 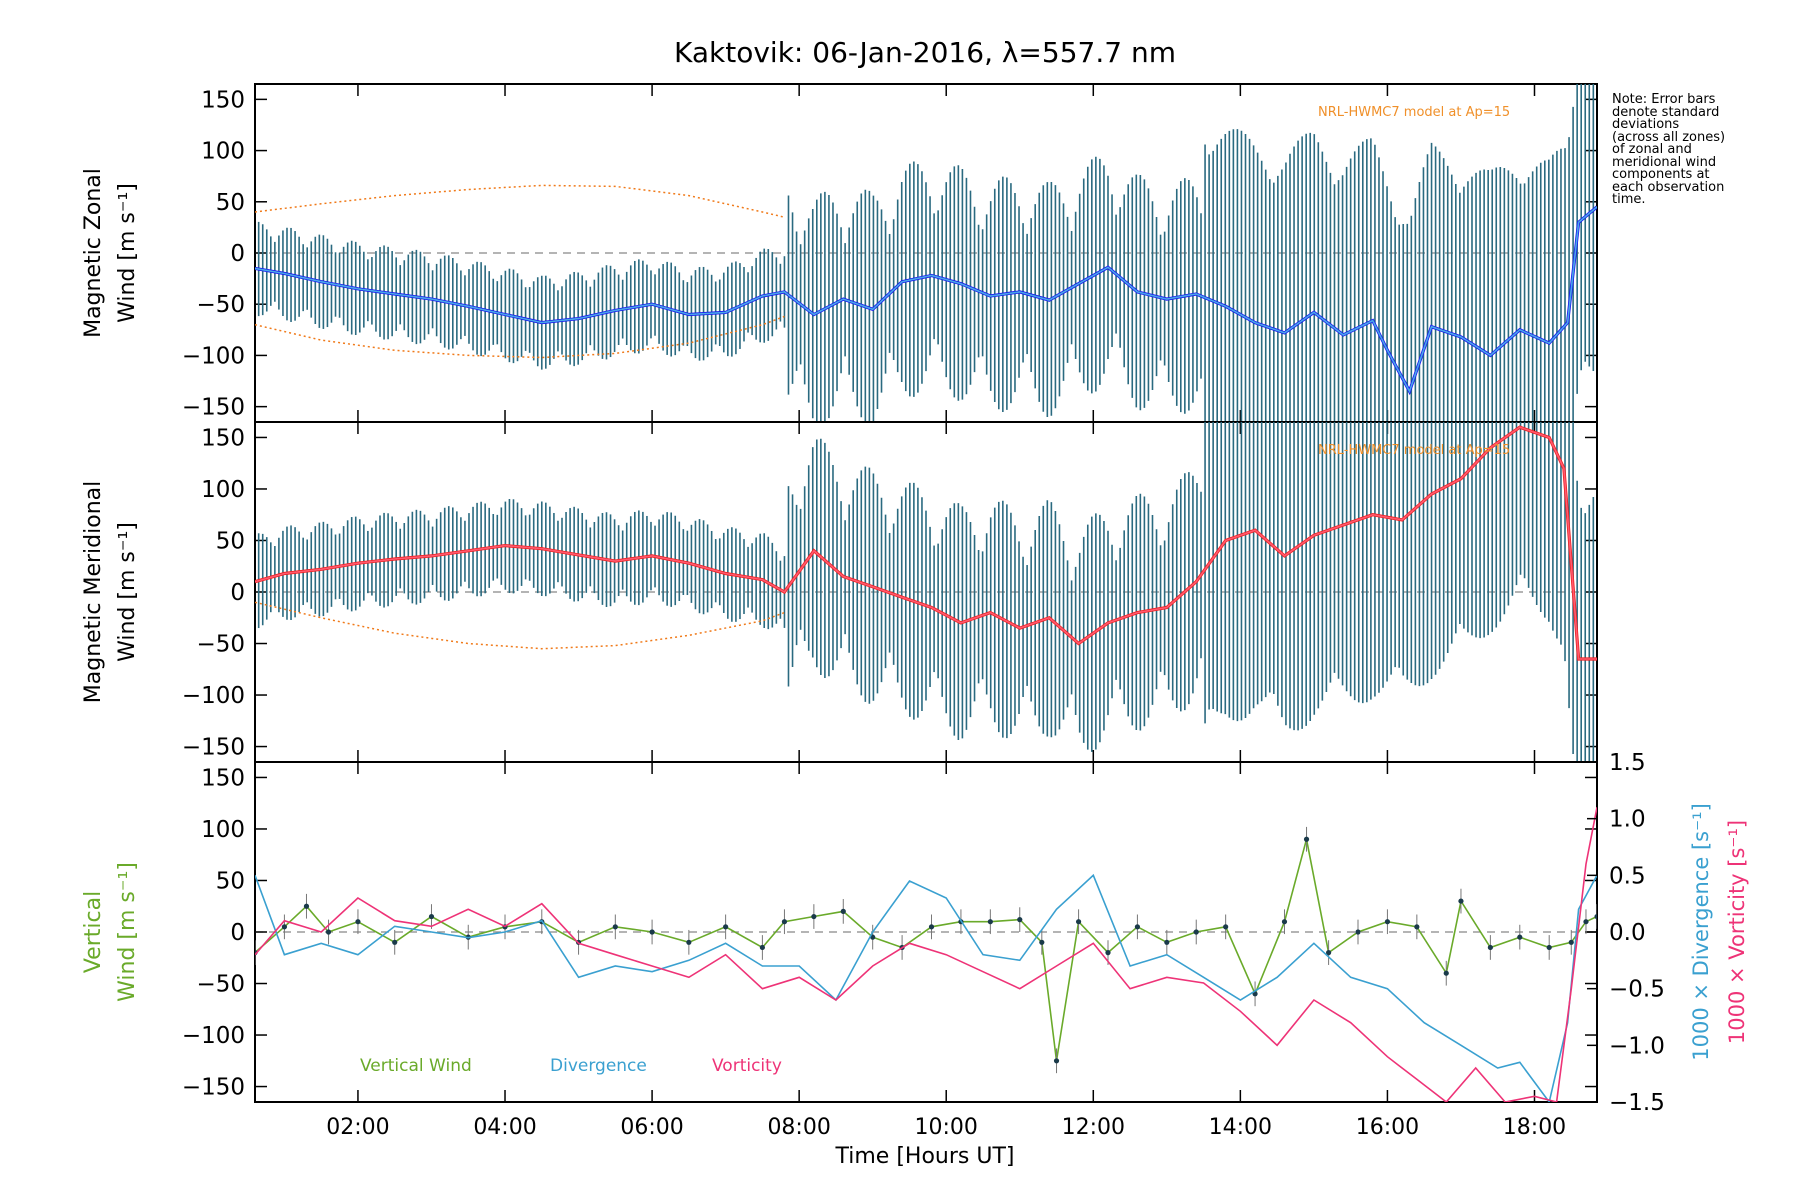 What do you see at coordinates (93, 592) in the screenshot?
I see `y-axis-label-meridional: Magnetic Meridional` at bounding box center [93, 592].